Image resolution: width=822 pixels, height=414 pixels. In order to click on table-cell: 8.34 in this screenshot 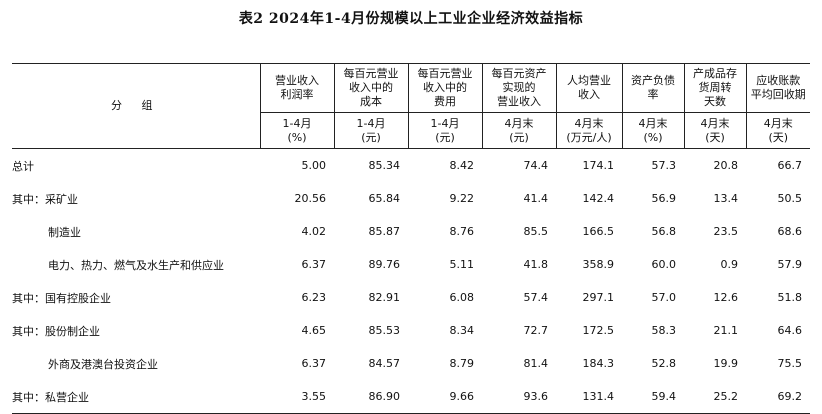, I will do `click(462, 330)`.